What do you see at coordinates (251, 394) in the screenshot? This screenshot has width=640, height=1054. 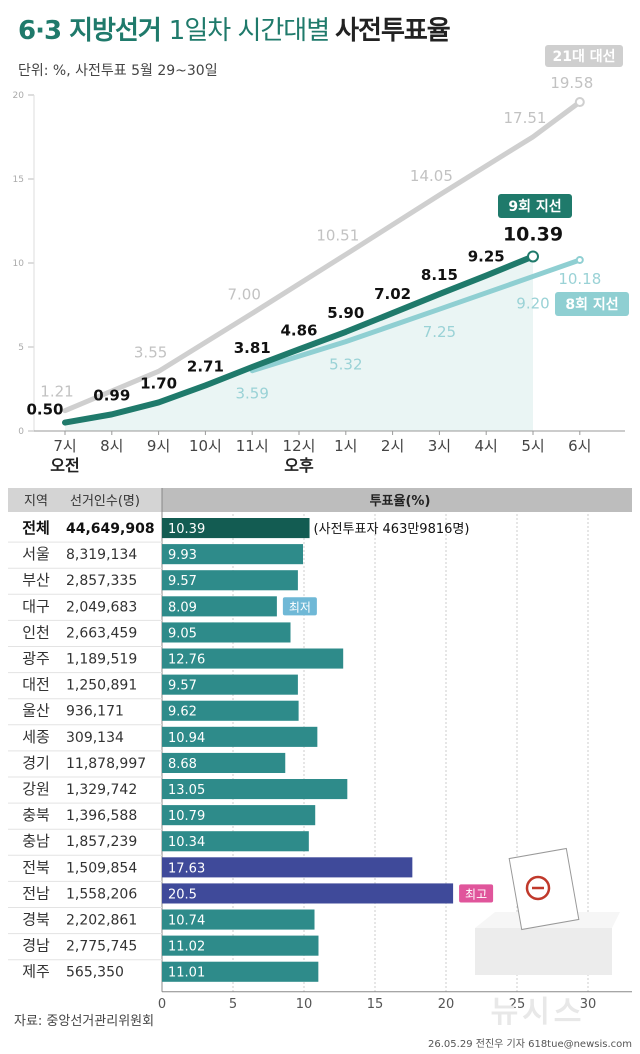 I see `data-label-local8: 3.59` at bounding box center [251, 394].